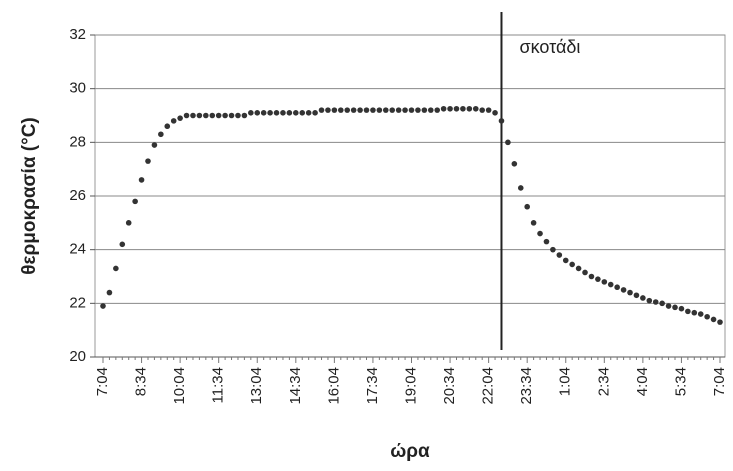 Image resolution: width=733 pixels, height=471 pixels. I want to click on x-tick-label: 17:34, so click(372, 386).